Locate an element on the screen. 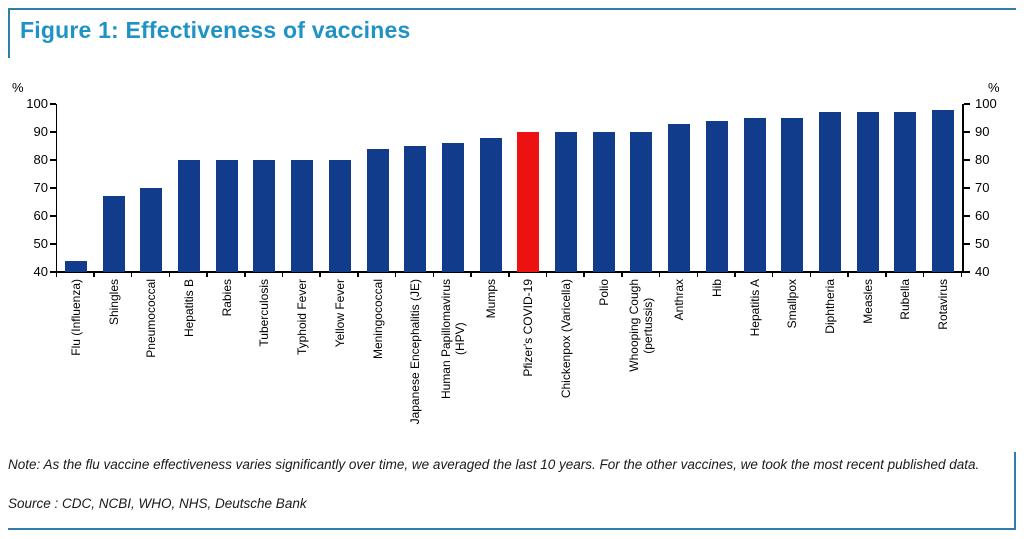 The height and width of the screenshot is (539, 1024). figure-title: Figure 1: Effectiveness of vaccines is located at coordinates (215, 30).